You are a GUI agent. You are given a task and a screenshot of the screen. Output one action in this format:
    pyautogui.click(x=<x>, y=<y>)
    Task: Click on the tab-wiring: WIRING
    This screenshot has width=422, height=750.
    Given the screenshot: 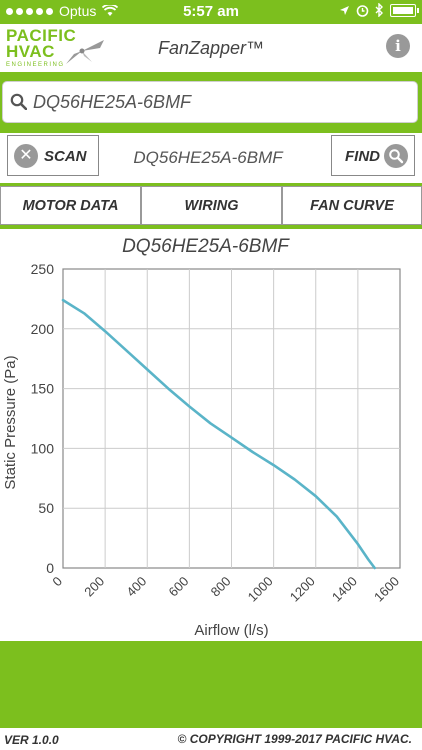 What is the action you would take?
    pyautogui.click(x=211, y=205)
    